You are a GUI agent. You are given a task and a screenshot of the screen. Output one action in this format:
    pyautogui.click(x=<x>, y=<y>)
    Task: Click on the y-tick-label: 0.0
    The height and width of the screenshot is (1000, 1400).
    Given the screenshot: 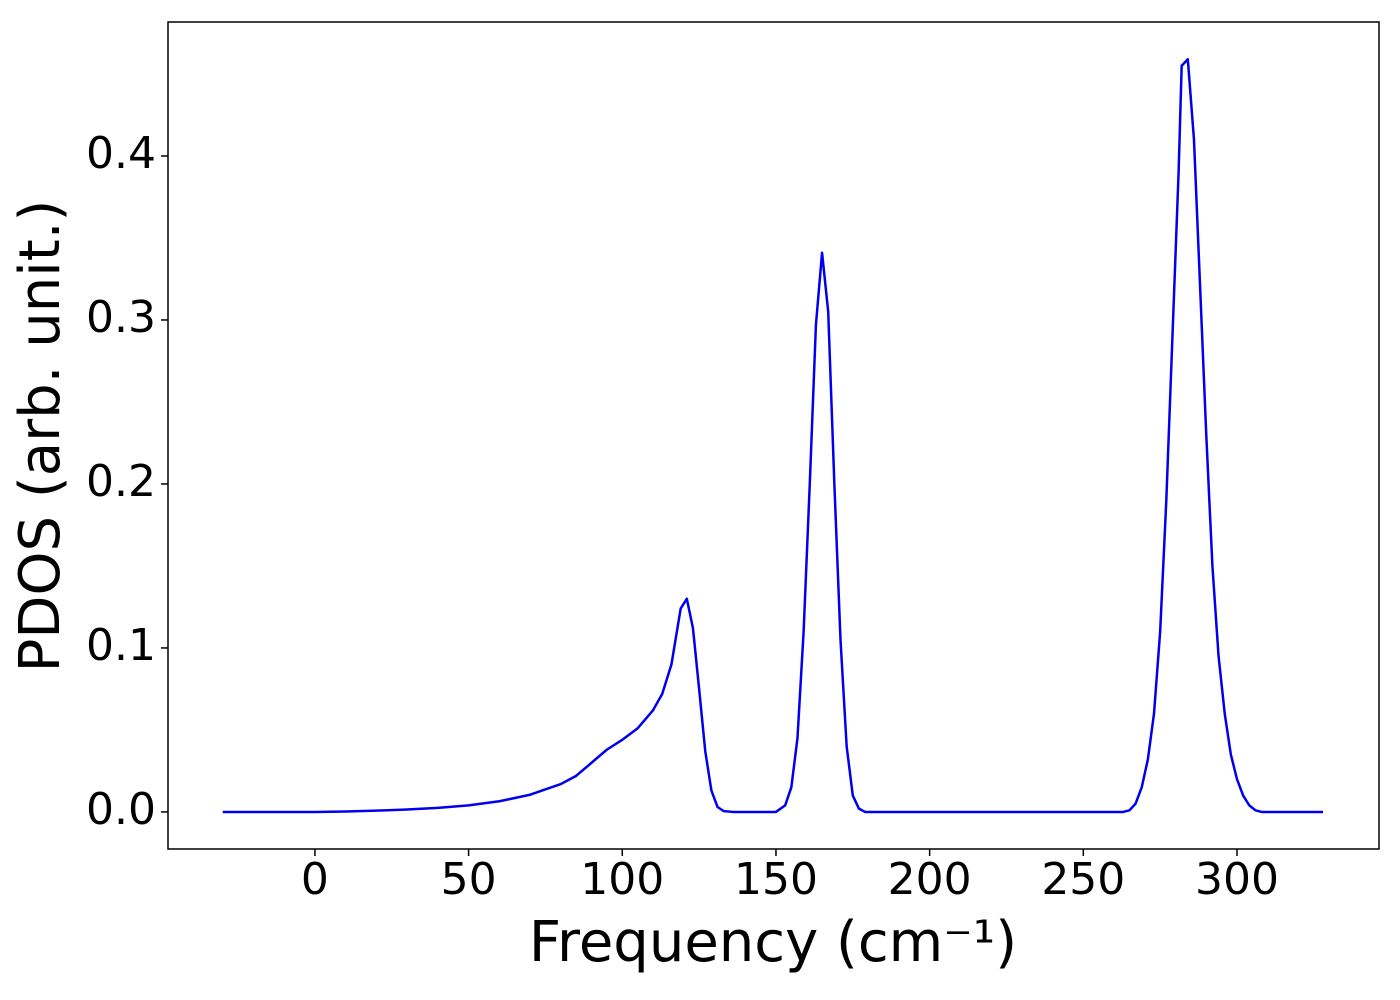 What is the action you would take?
    pyautogui.click(x=121, y=809)
    